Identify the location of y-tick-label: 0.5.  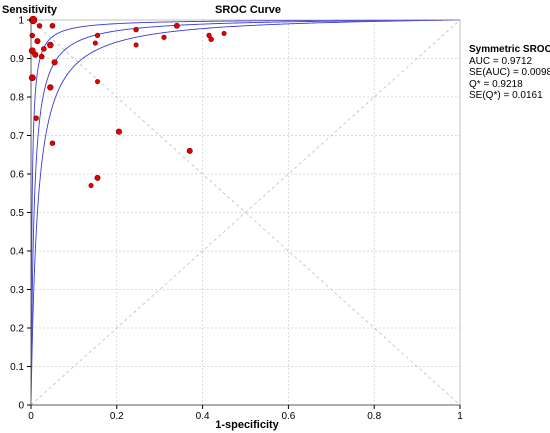
(17, 213).